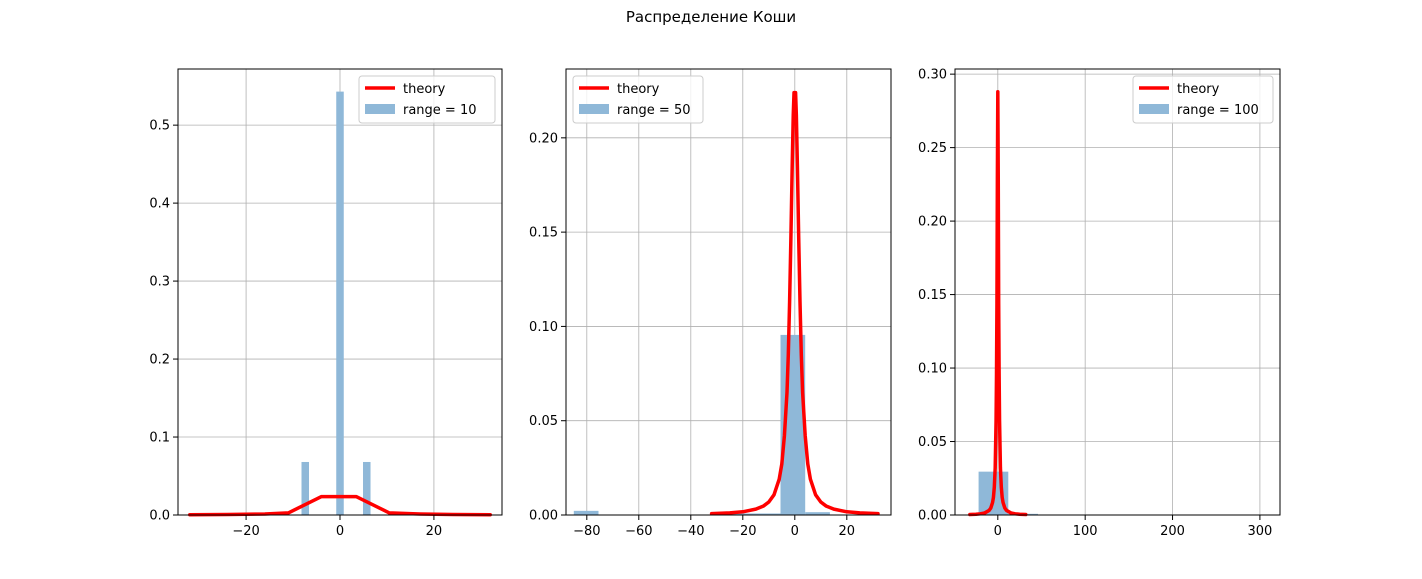 Image resolution: width=1422 pixels, height=579 pixels. Describe the element at coordinates (159, 516) in the screenshot. I see `y-tick-label: 0.0` at that location.